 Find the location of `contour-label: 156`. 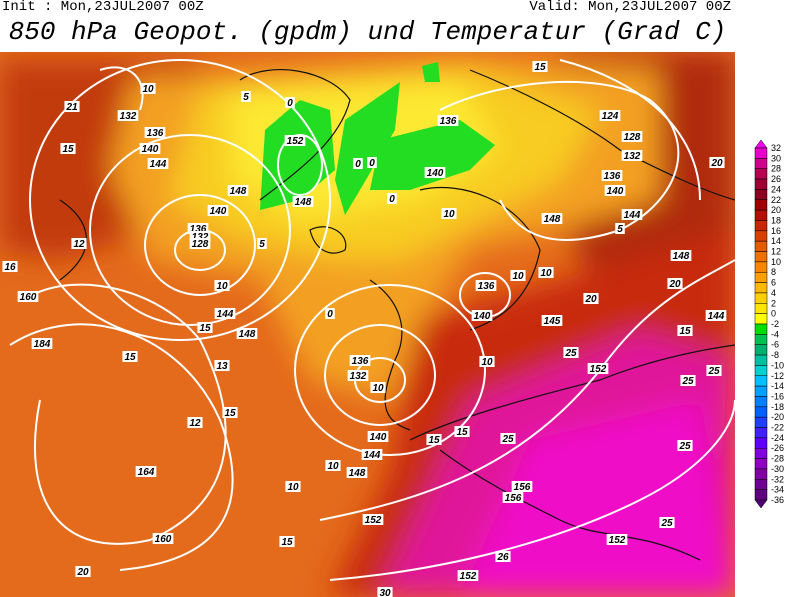

contour-label: 156 is located at coordinates (513, 498).